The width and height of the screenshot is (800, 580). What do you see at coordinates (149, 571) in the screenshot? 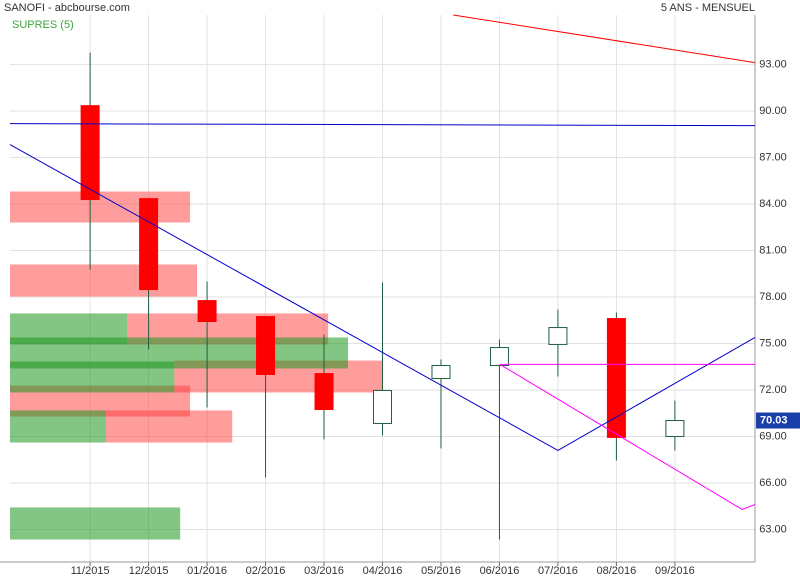
I see `x-tick-label: 12/2015` at bounding box center [149, 571].